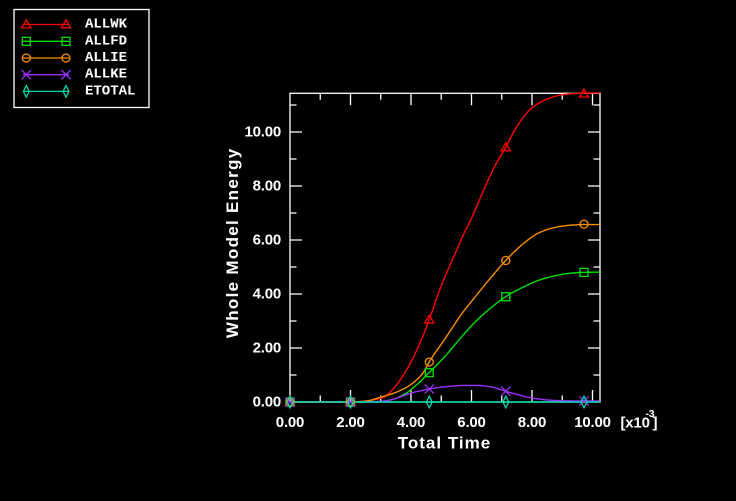 This screenshot has height=501, width=736. What do you see at coordinates (106, 75) in the screenshot?
I see `svg-text: ALLKE` at bounding box center [106, 75].